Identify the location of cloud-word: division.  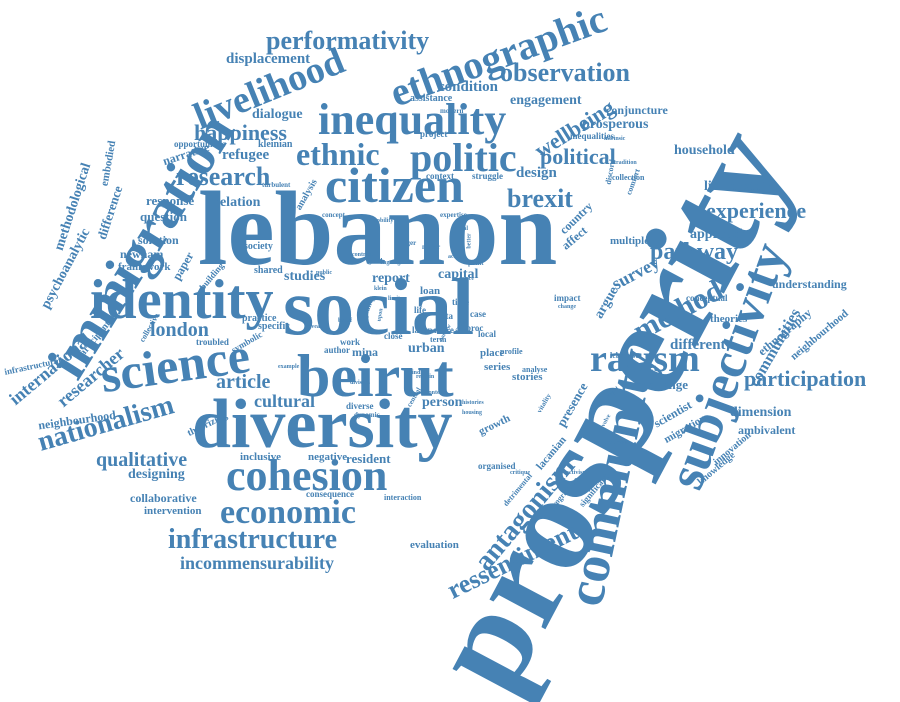
(360, 383).